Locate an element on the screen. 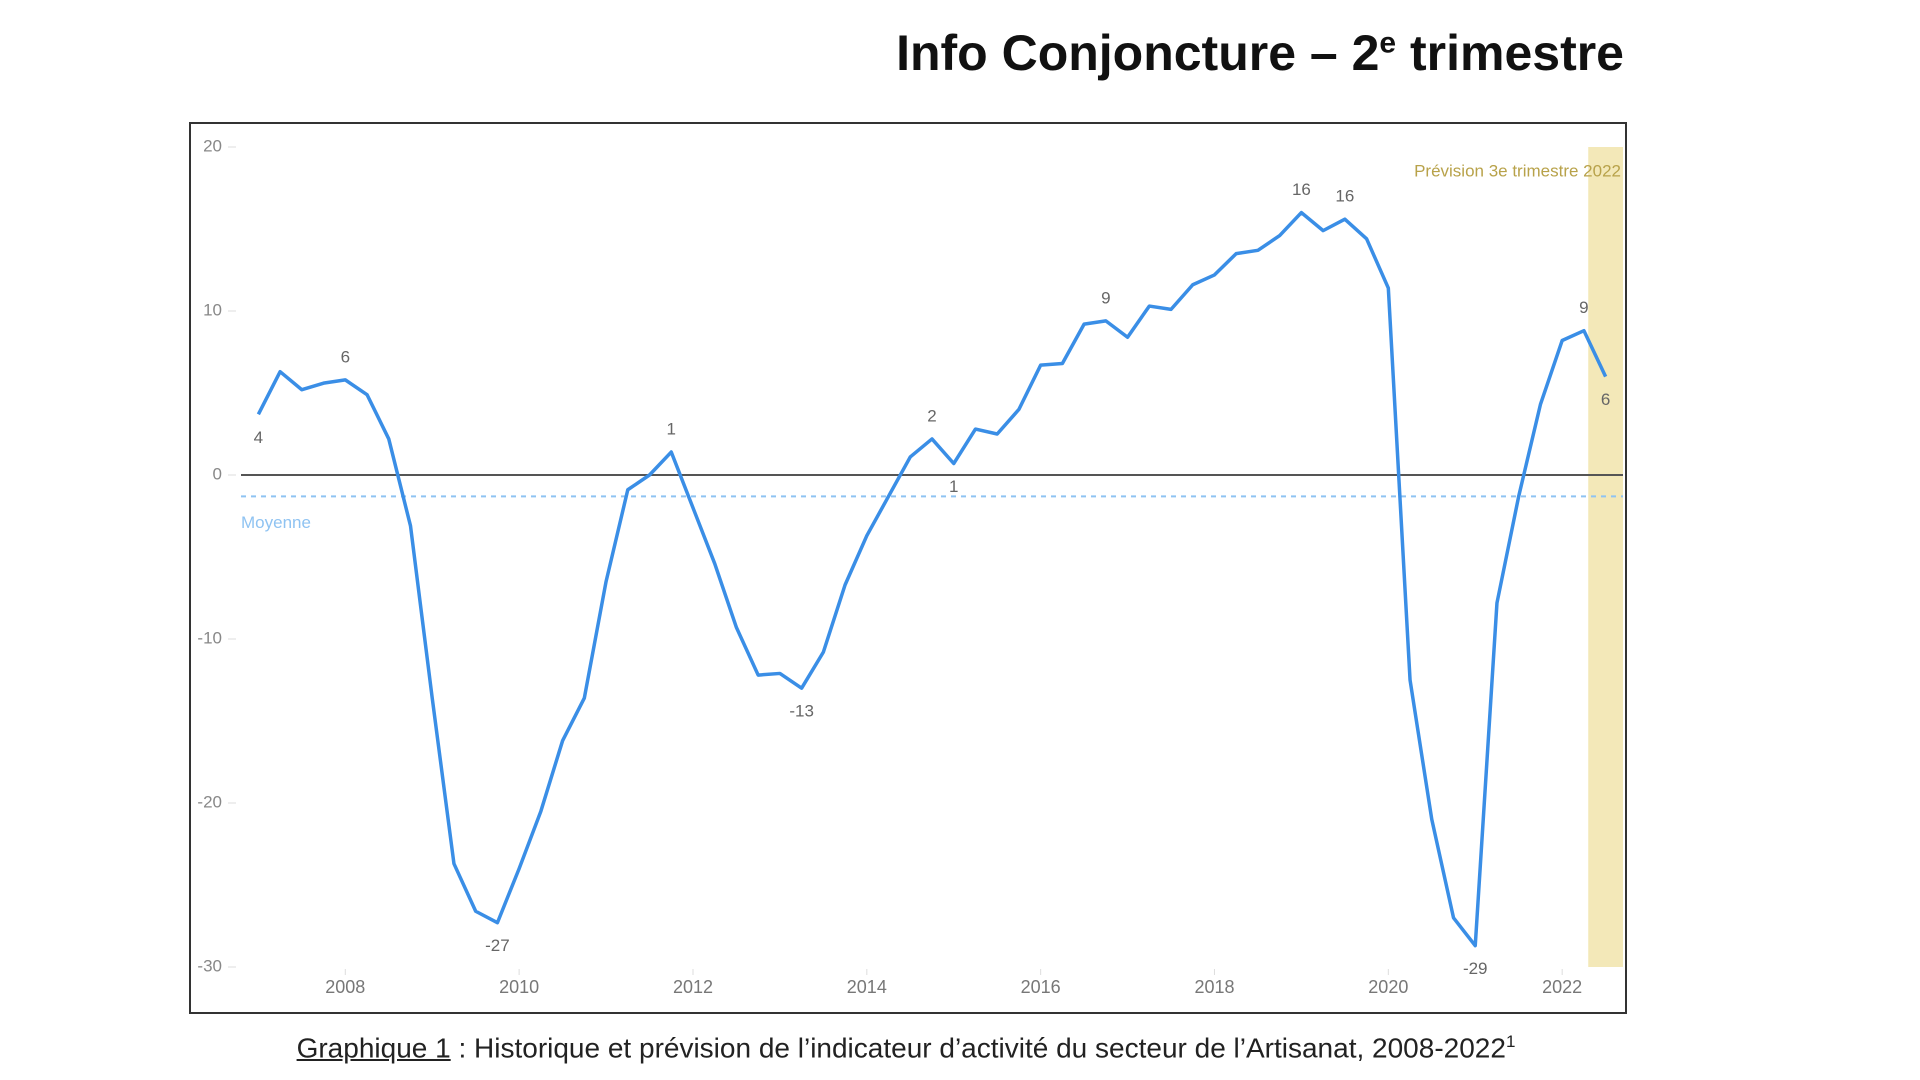 This screenshot has width=1920, height=1080. x-tick-label: 2018 is located at coordinates (1214, 987).